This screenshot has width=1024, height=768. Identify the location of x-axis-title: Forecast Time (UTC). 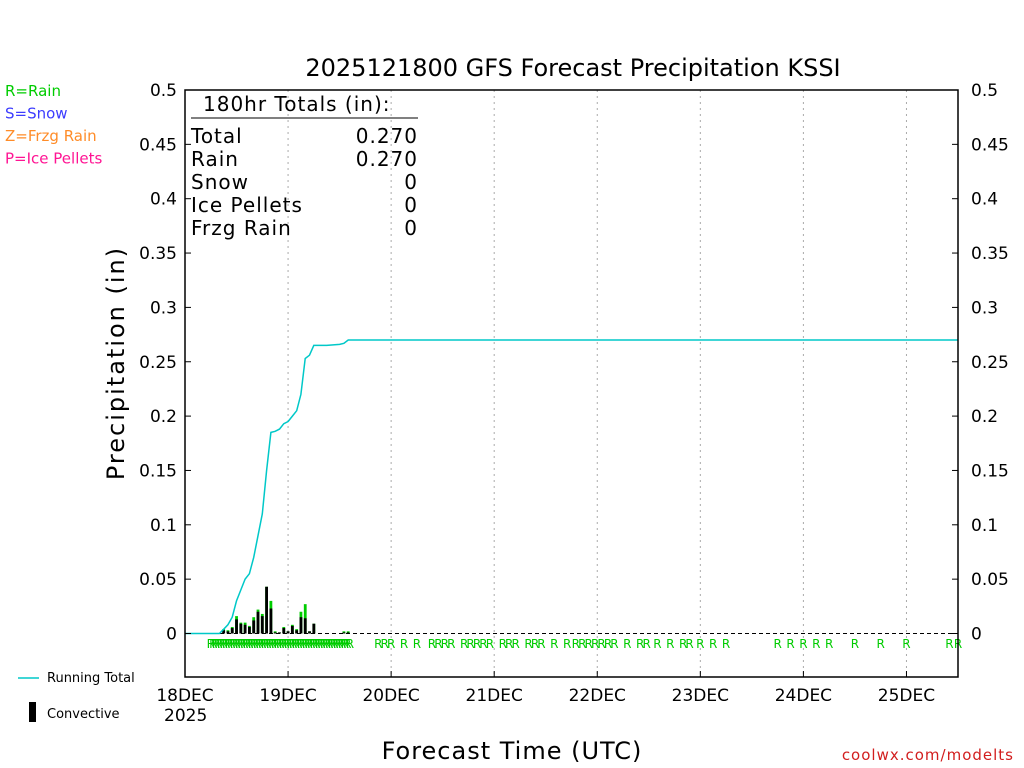
(512, 751).